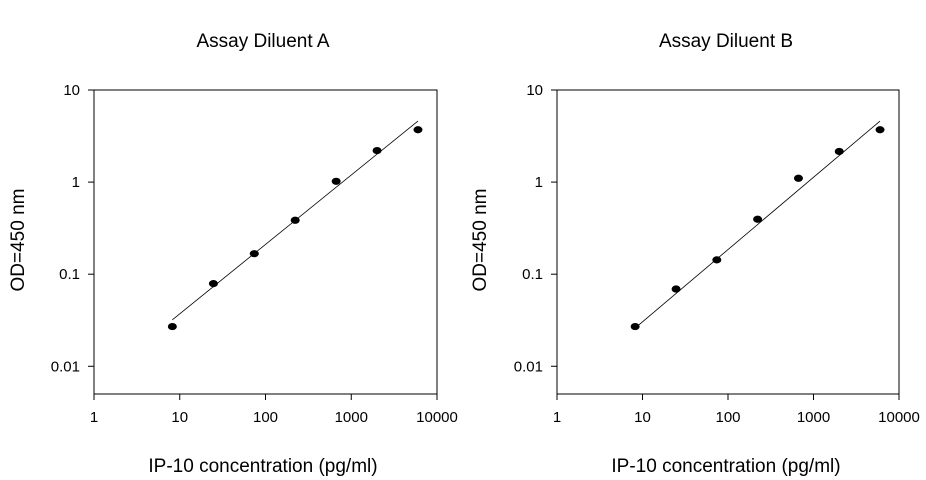 The height and width of the screenshot is (480, 926). What do you see at coordinates (262, 41) in the screenshot?
I see `chart-title: Assay Diluent A` at bounding box center [262, 41].